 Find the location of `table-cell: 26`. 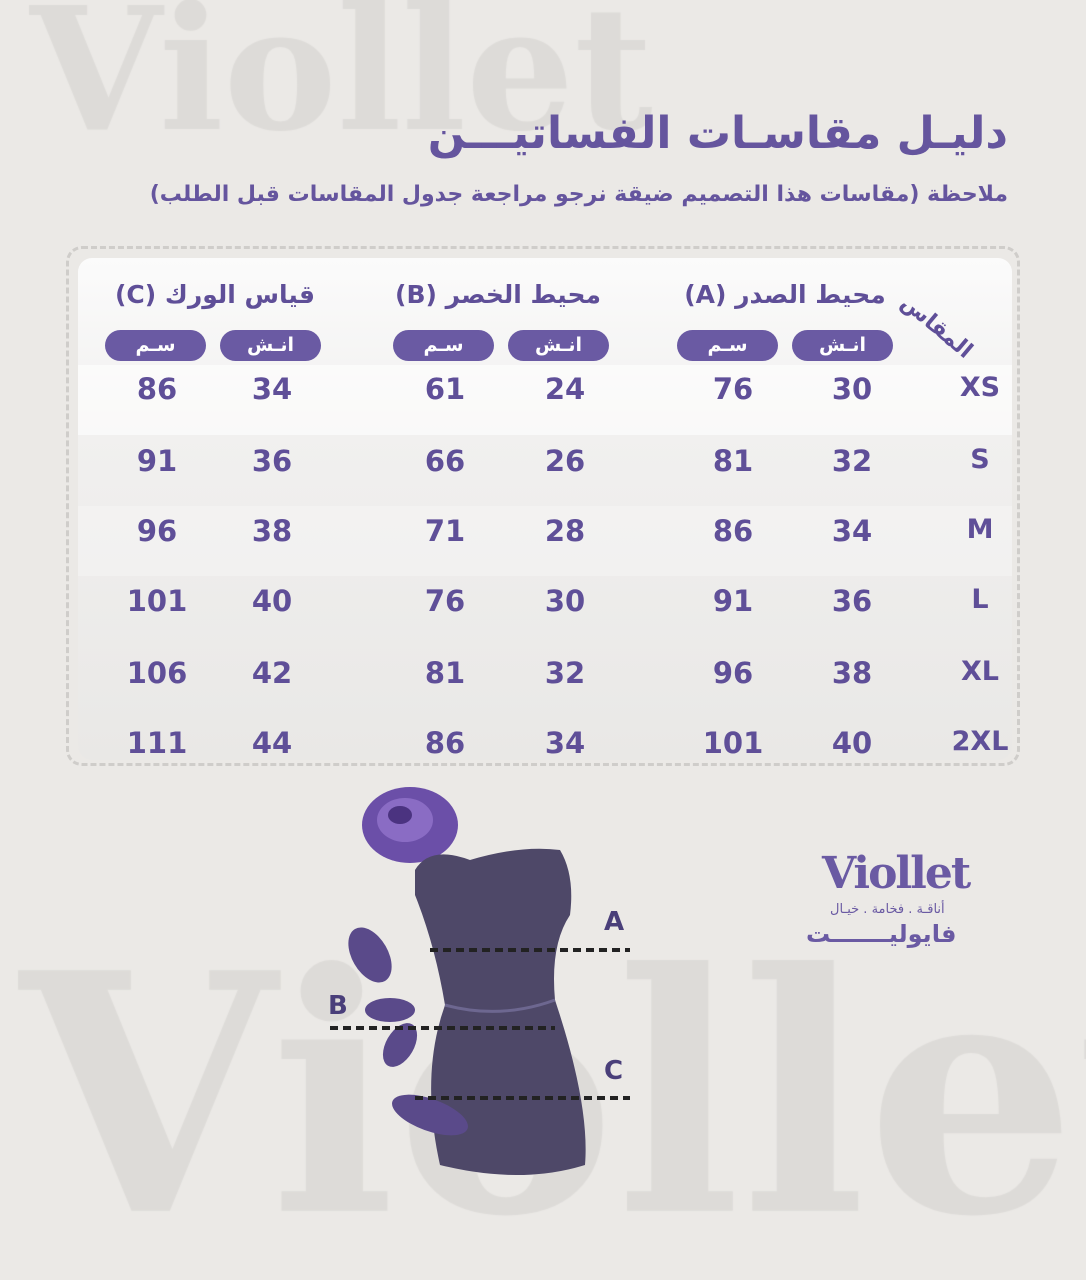

table-cell: 26 is located at coordinates (565, 461).